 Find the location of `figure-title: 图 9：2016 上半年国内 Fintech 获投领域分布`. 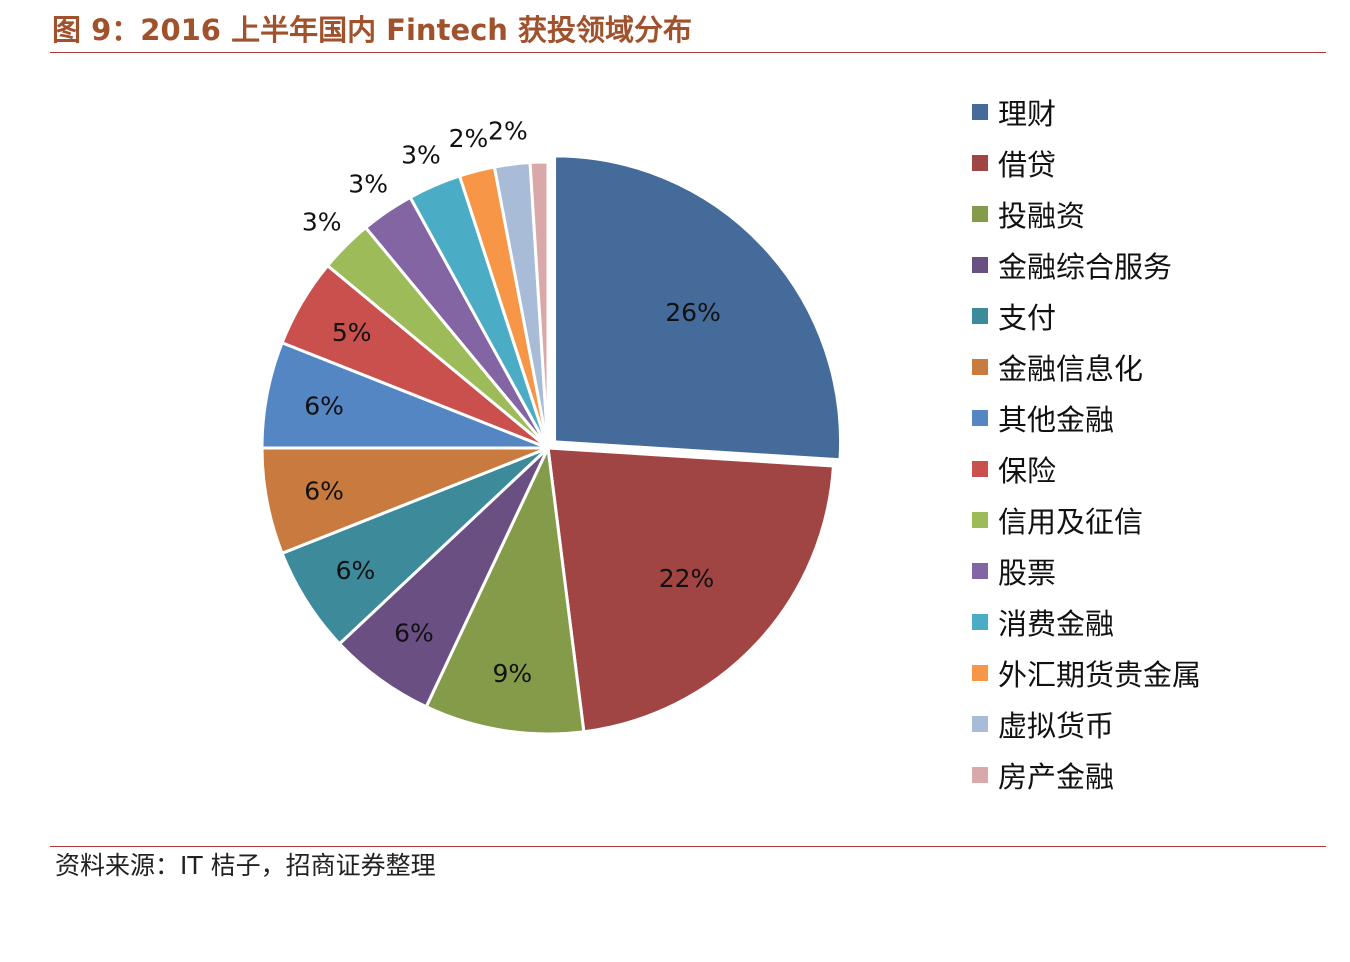

figure-title: 图 9：2016 上半年国内 Fintech 获投领域分布 is located at coordinates (372, 30).